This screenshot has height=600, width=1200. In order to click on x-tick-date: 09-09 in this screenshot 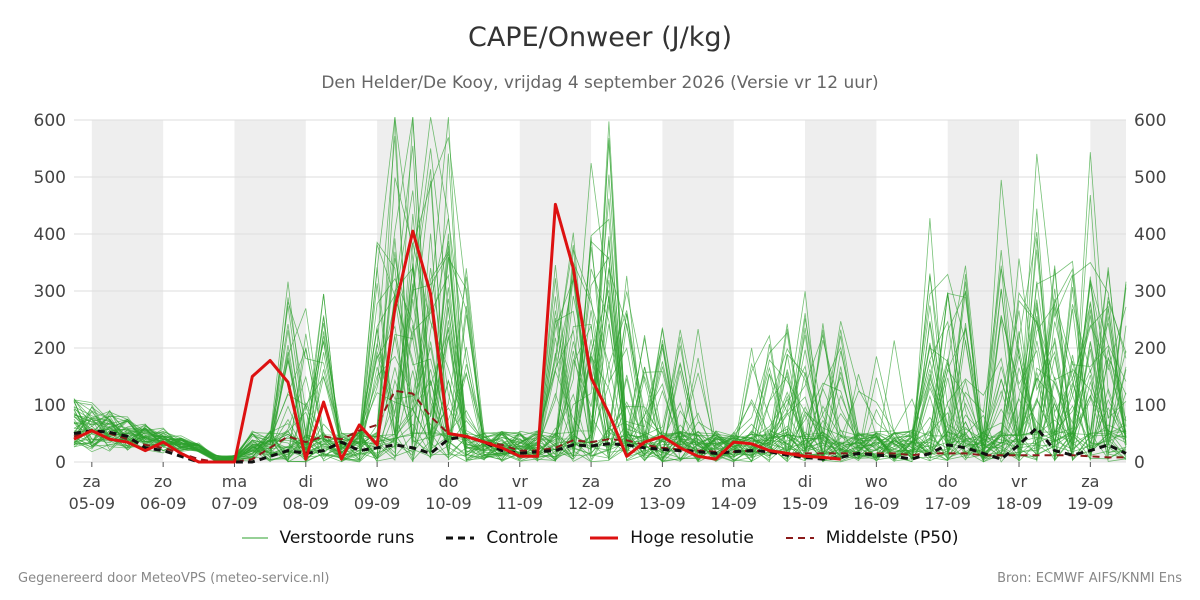, I will do `click(377, 503)`.